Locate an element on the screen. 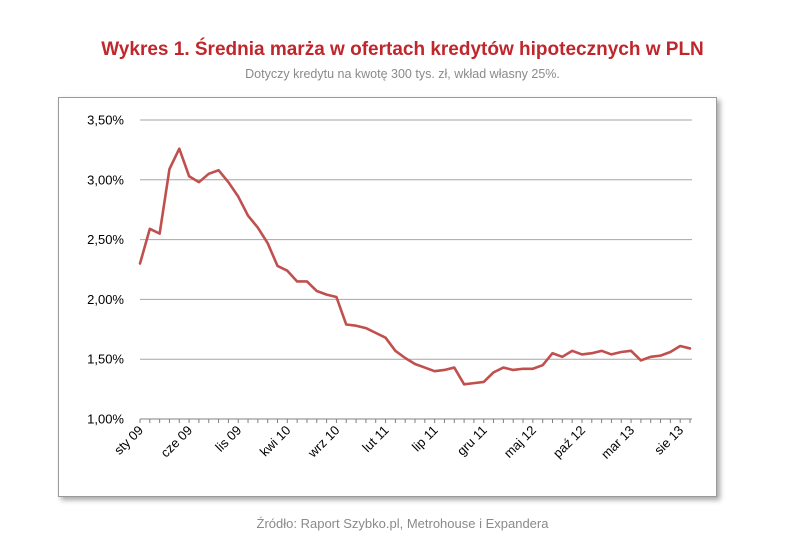 The width and height of the screenshot is (805, 553). x-axis is located at coordinates (415, 420).